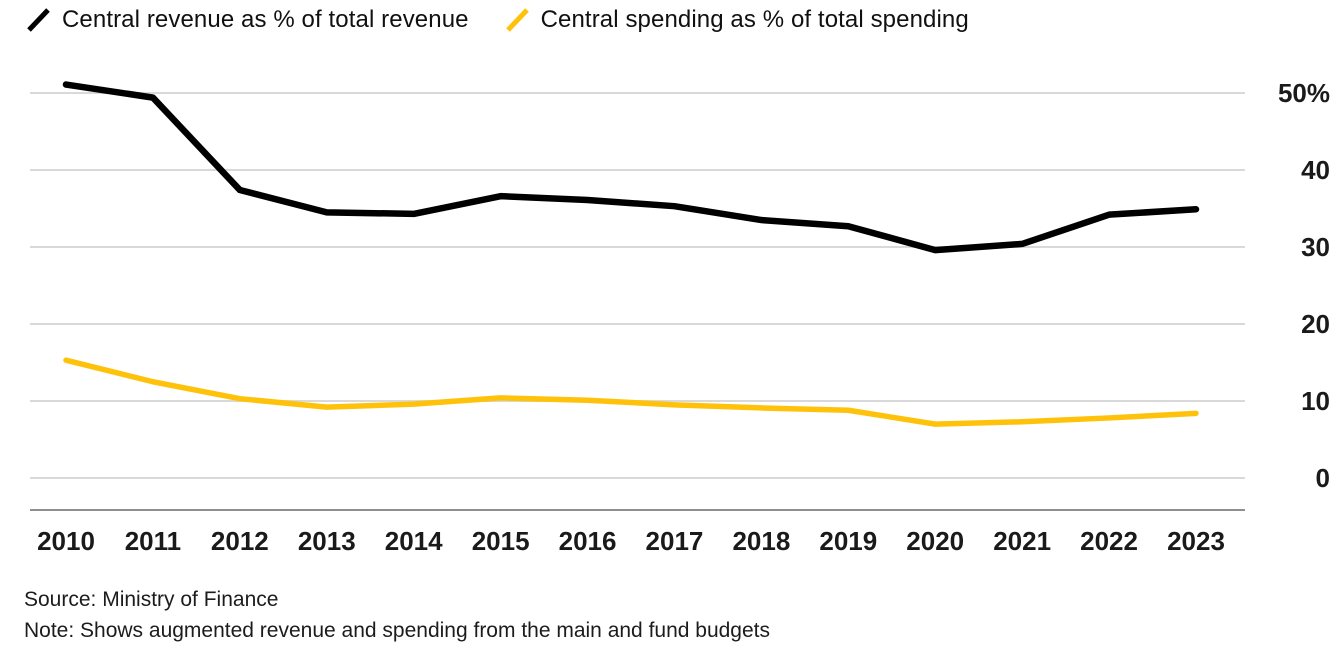 The height and width of the screenshot is (668, 1341). Describe the element at coordinates (754, 19) in the screenshot. I see `legend-label-central-spending: Central spending as % of total spending` at that location.